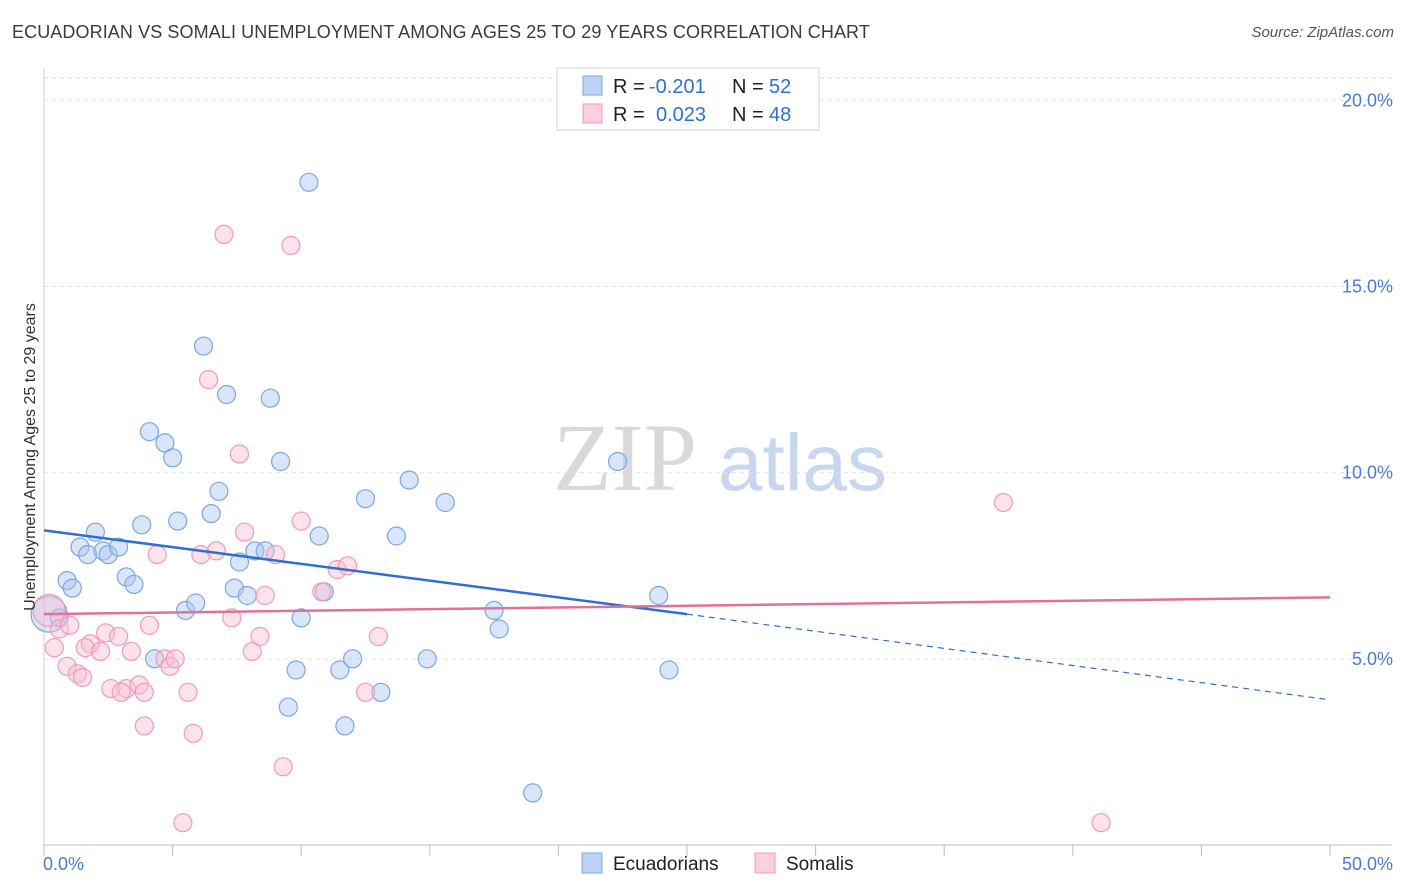 The height and width of the screenshot is (892, 1406). I want to click on trend-line-ecuadorians-extension, so click(1008, 657).